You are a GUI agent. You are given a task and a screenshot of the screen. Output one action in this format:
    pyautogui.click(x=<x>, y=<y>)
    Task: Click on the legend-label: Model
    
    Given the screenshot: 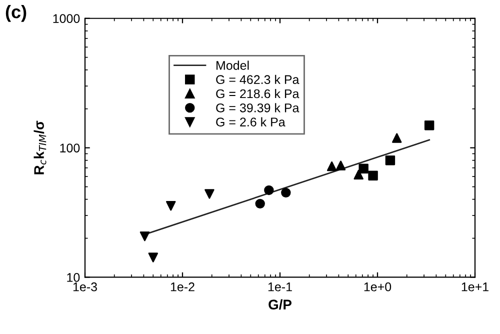 What is the action you would take?
    pyautogui.click(x=232, y=65)
    